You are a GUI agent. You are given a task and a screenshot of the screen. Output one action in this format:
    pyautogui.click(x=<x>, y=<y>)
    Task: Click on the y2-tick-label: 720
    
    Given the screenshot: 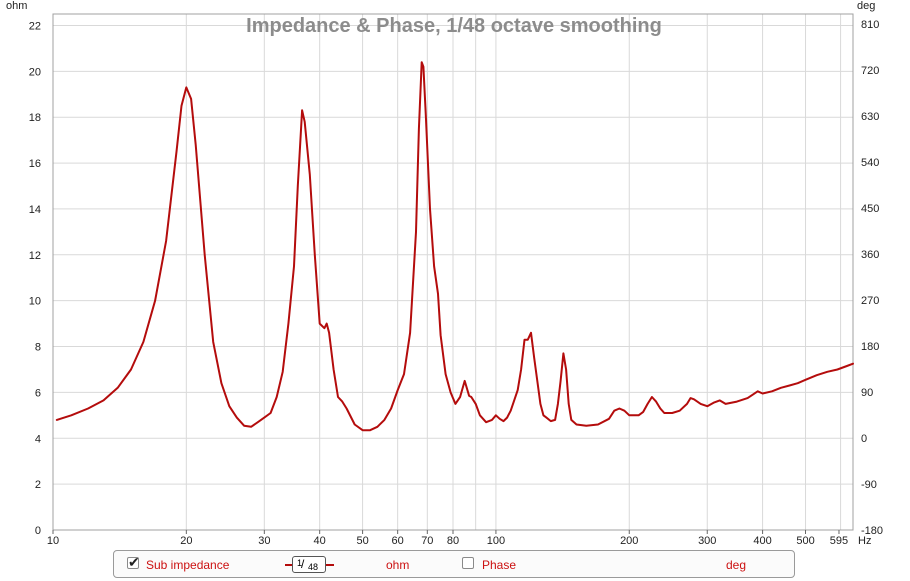 What is the action you would take?
    pyautogui.click(x=870, y=71)
    